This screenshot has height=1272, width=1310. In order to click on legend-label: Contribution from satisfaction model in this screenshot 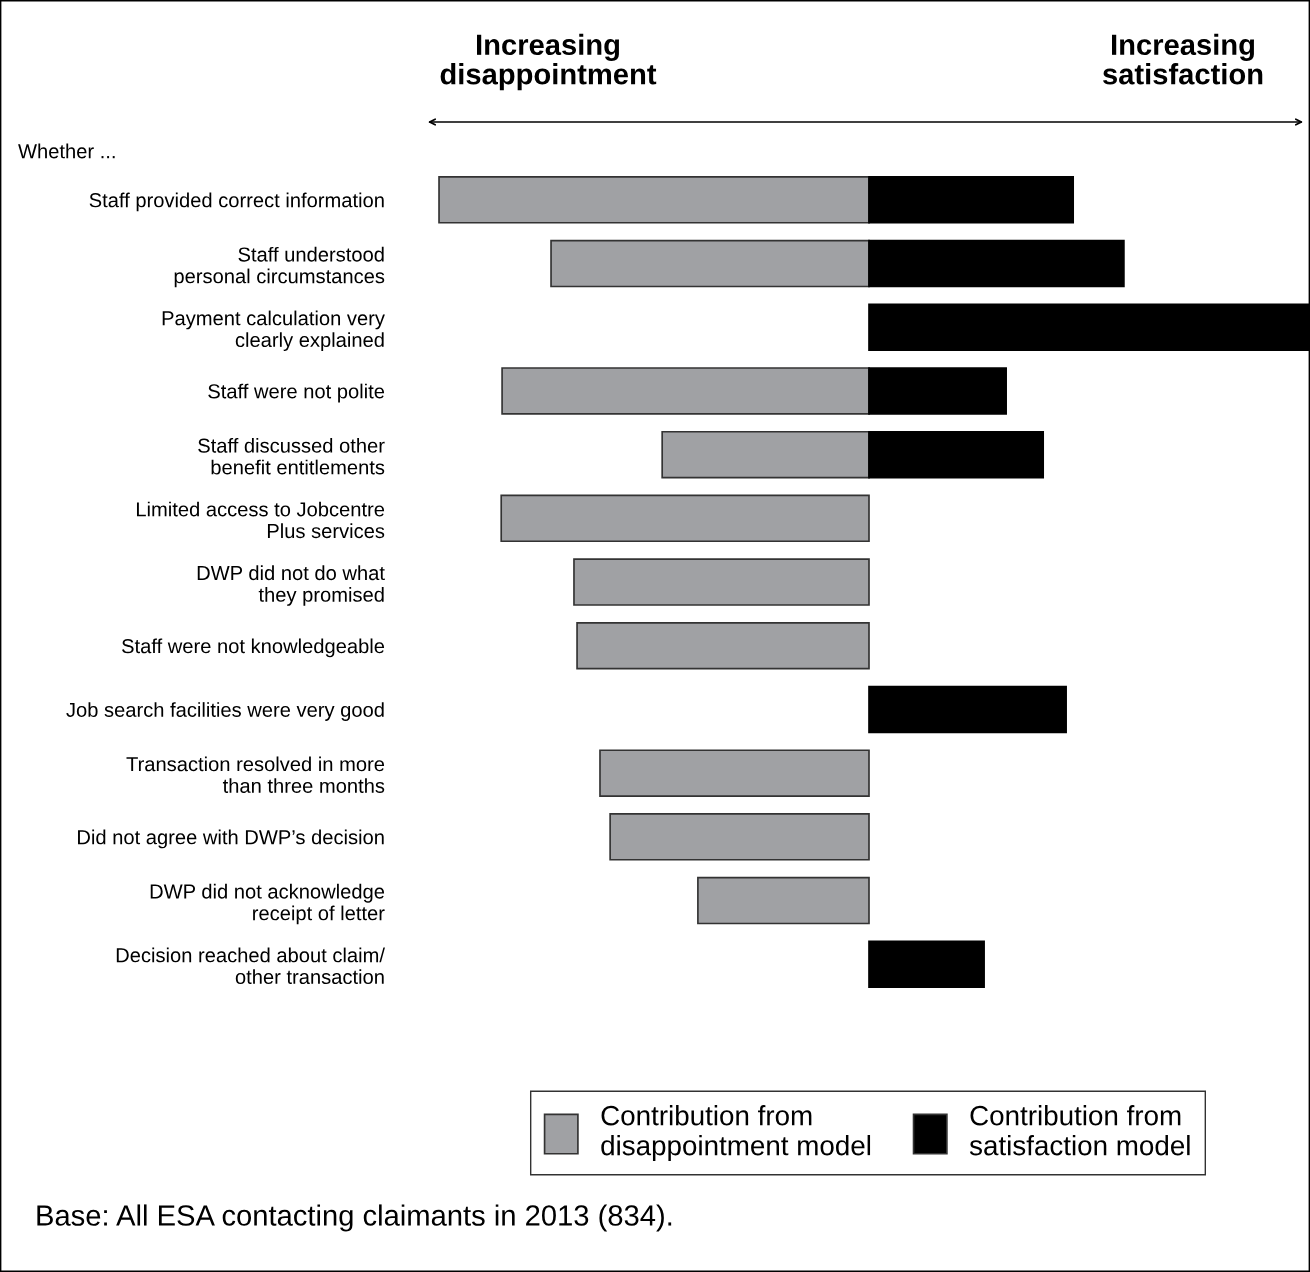, I will do `click(1079, 1130)`.